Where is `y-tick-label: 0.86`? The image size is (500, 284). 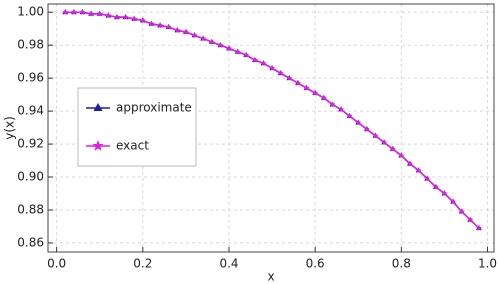
y-tick-label: 0.86 is located at coordinates (30, 242).